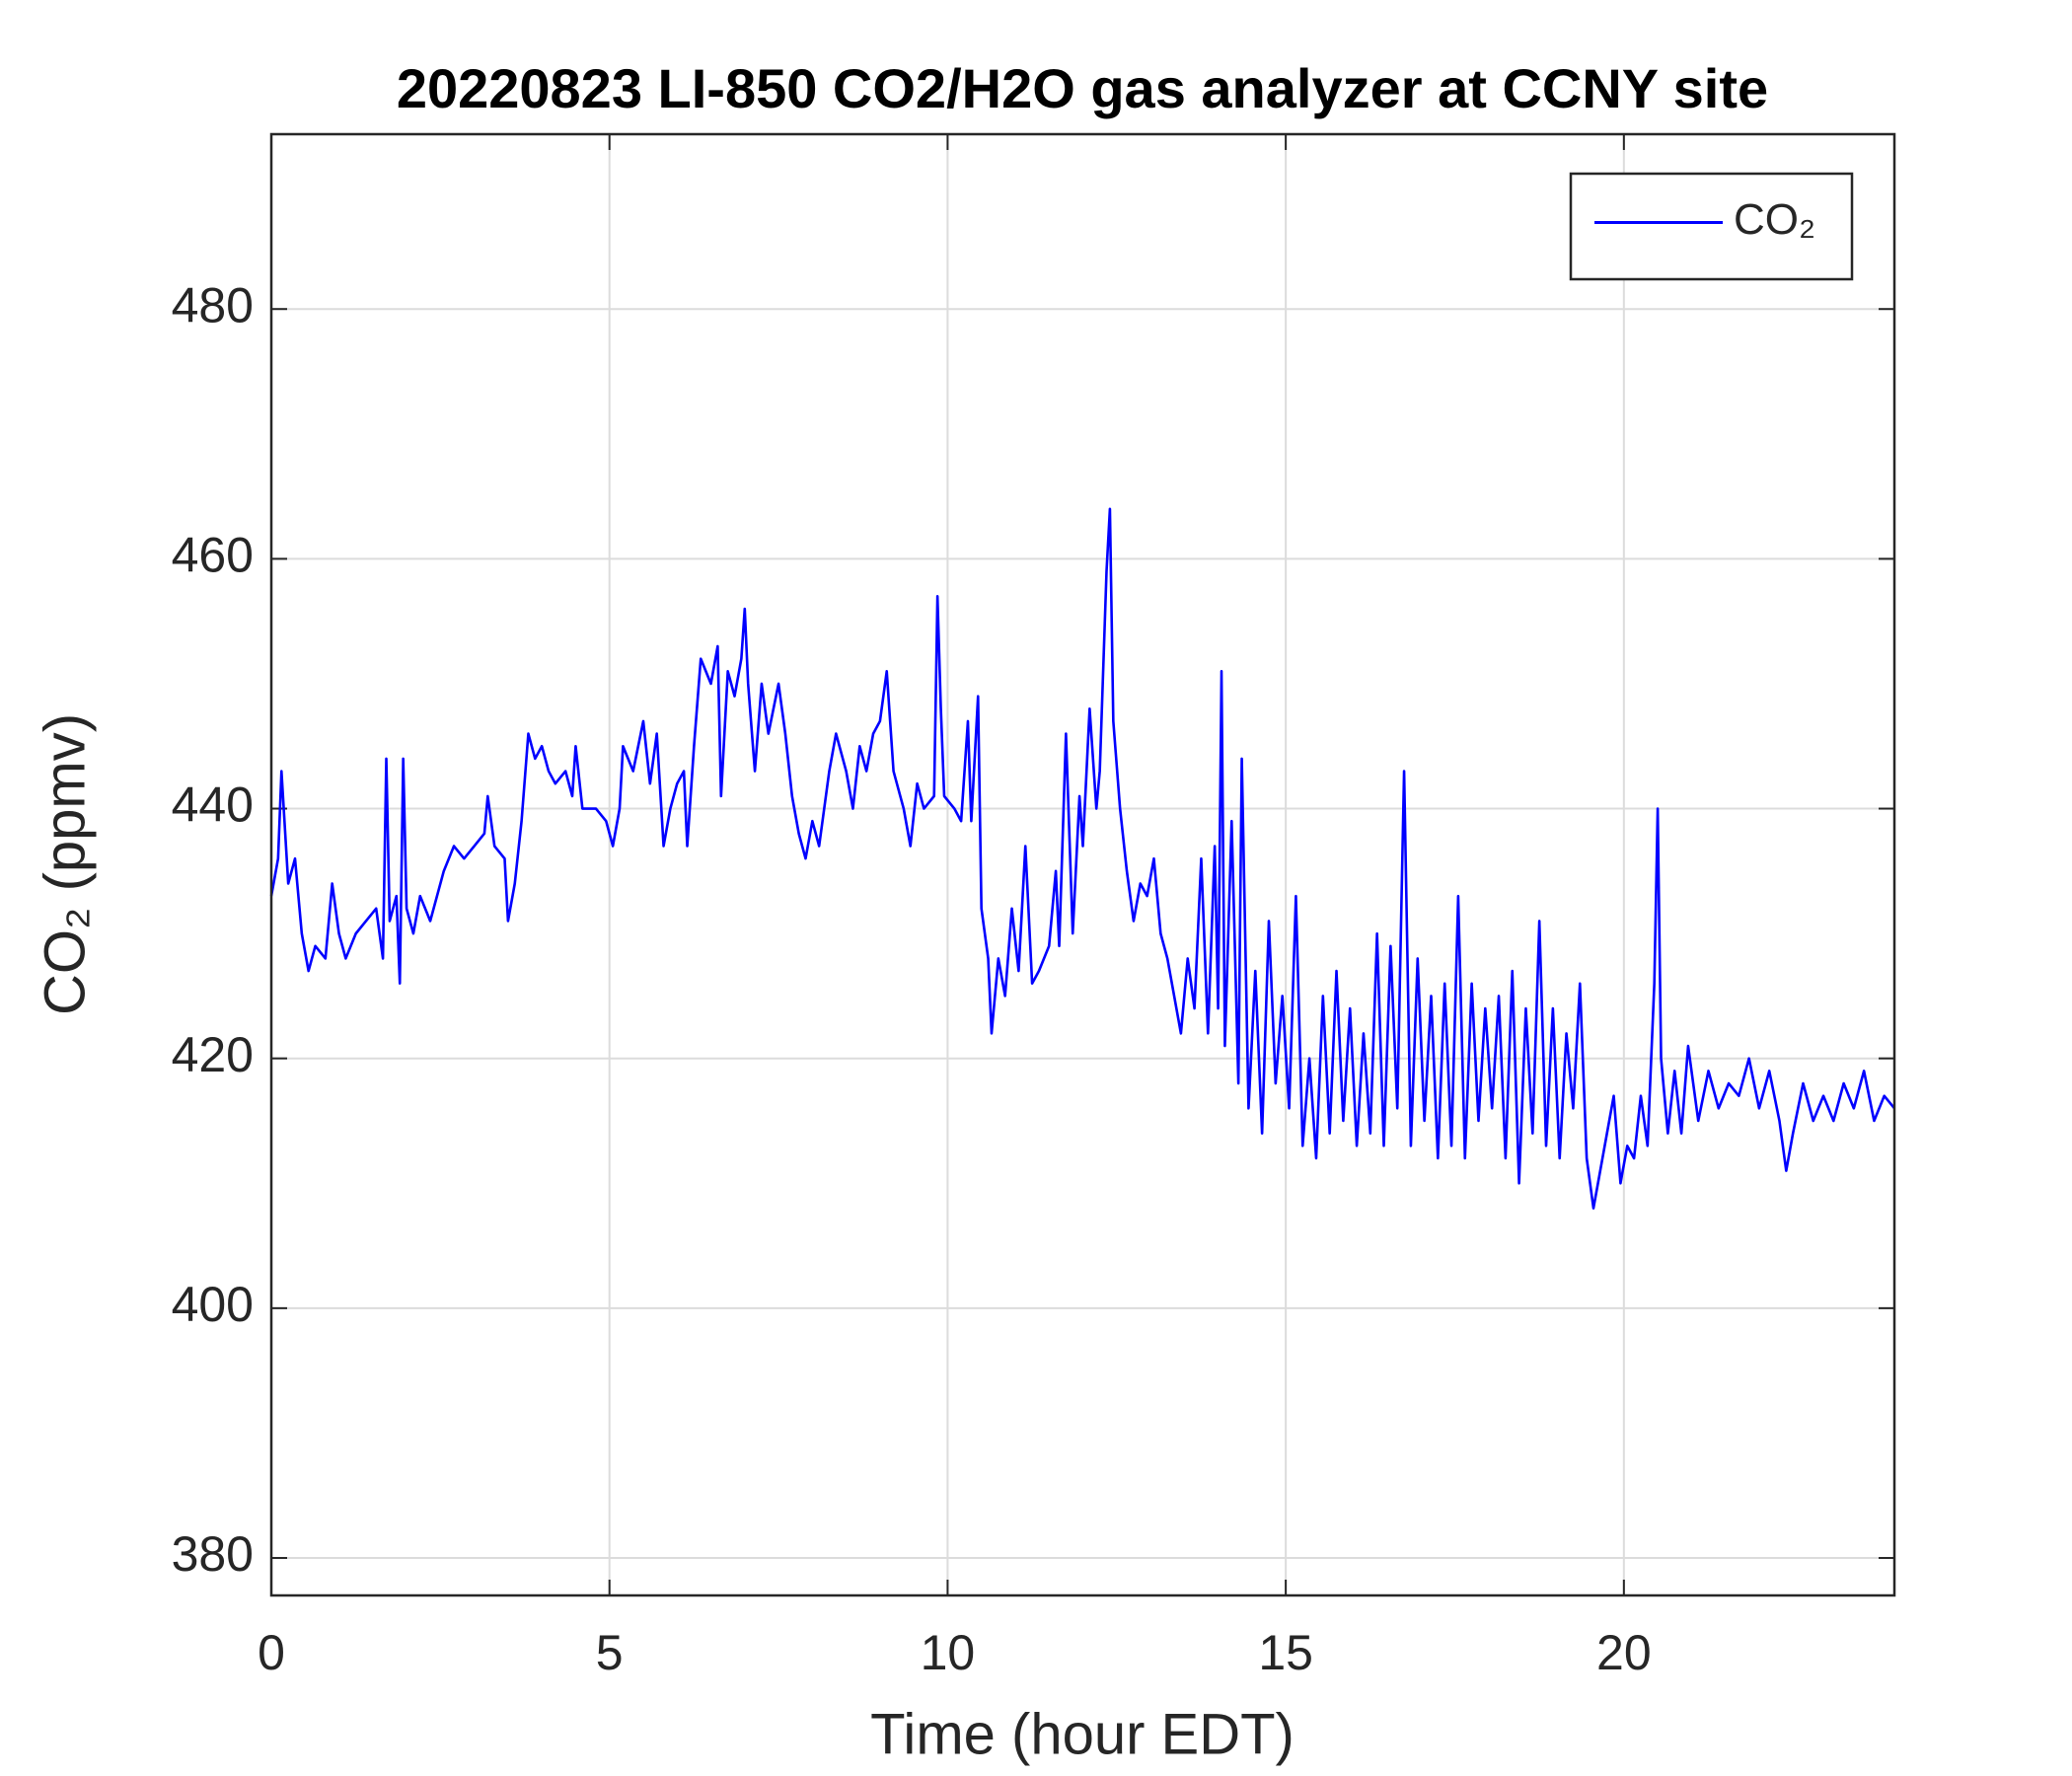 The image size is (2072, 1776). What do you see at coordinates (1285, 1653) in the screenshot?
I see `x-tick-label: 15` at bounding box center [1285, 1653].